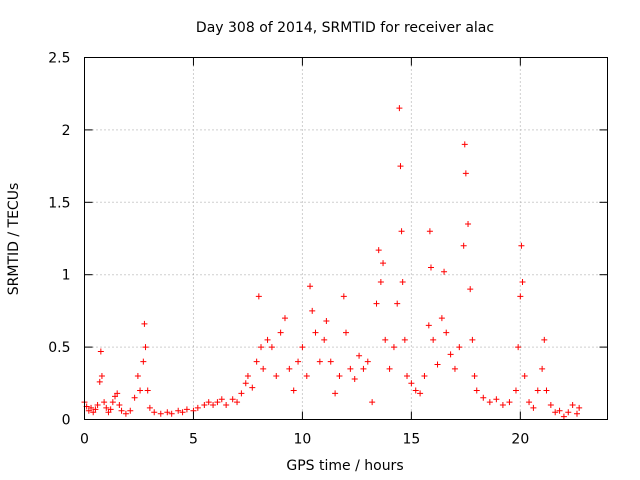 This screenshot has width=640, height=480. Describe the element at coordinates (344, 466) in the screenshot. I see `x-axis-label: GPS time / hours` at that location.